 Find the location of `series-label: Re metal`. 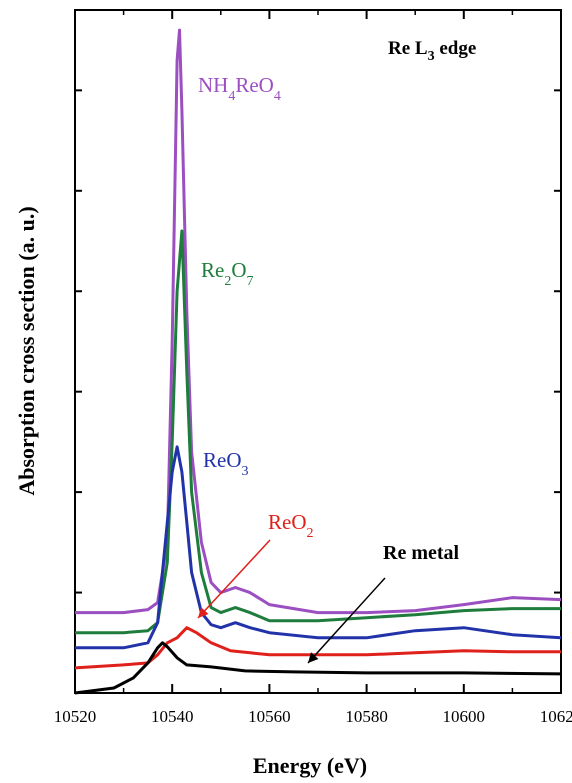

series-label: Re metal is located at coordinates (421, 553).